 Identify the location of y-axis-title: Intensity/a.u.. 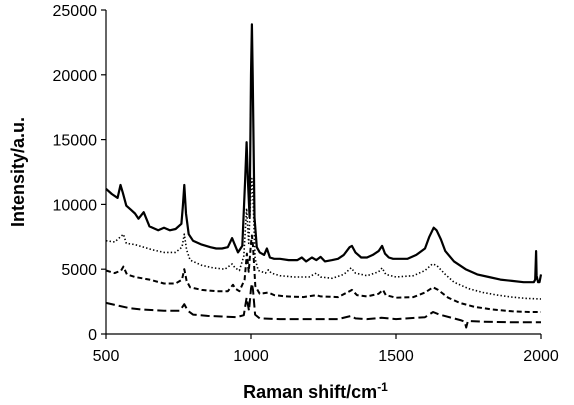
(18, 172).